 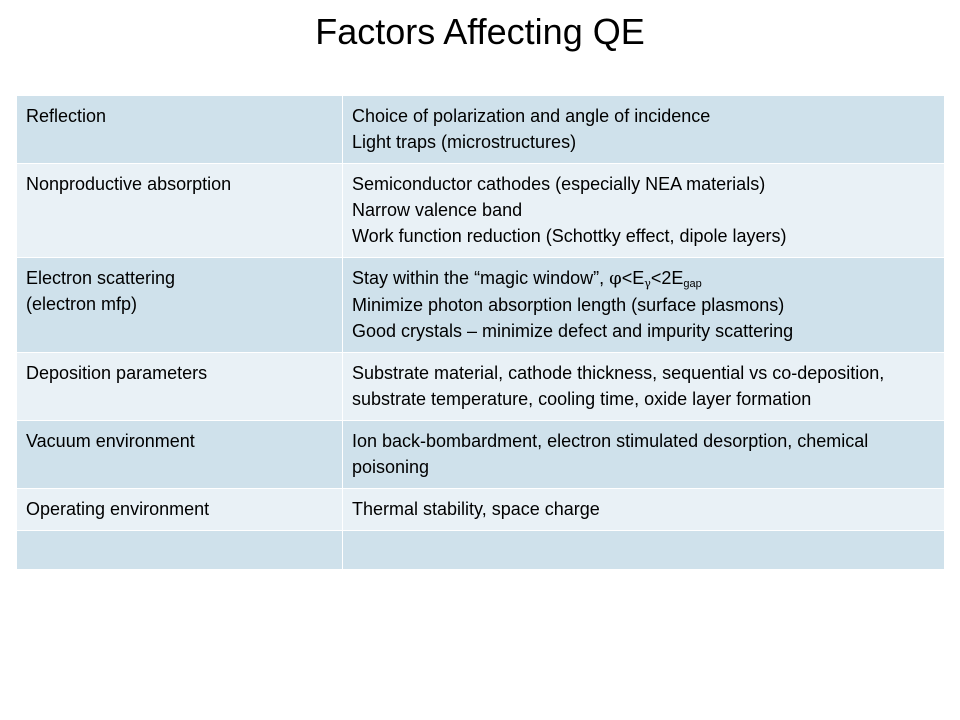 What do you see at coordinates (82, 304) in the screenshot?
I see `factor-text: (electron mfp)` at bounding box center [82, 304].